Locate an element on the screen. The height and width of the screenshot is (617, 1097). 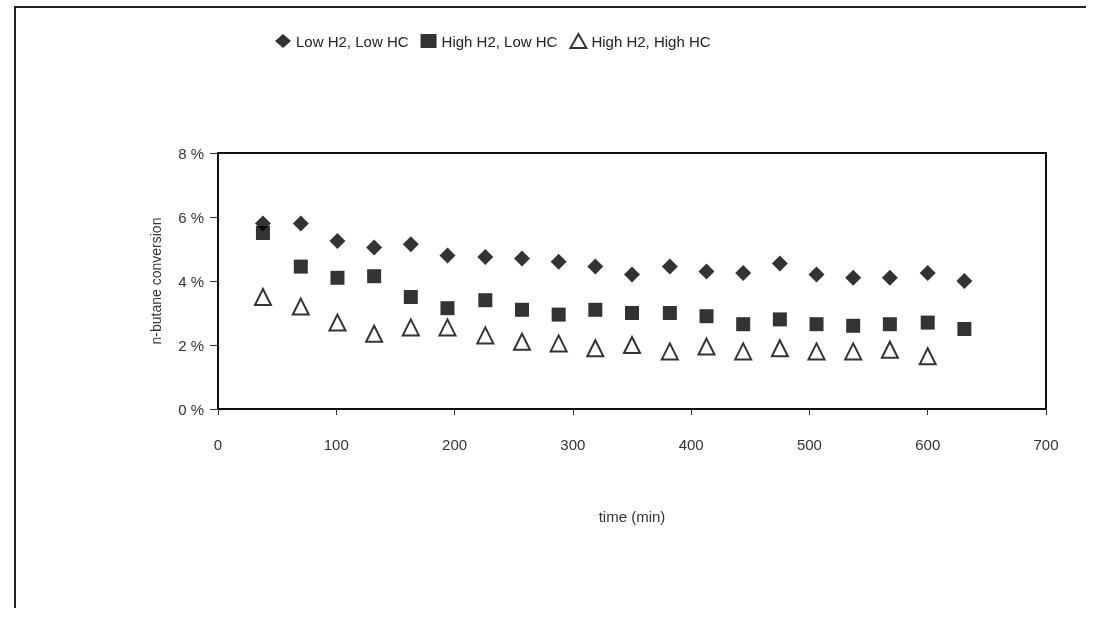
legend-label: Low H2, Low HC is located at coordinates (352, 41).